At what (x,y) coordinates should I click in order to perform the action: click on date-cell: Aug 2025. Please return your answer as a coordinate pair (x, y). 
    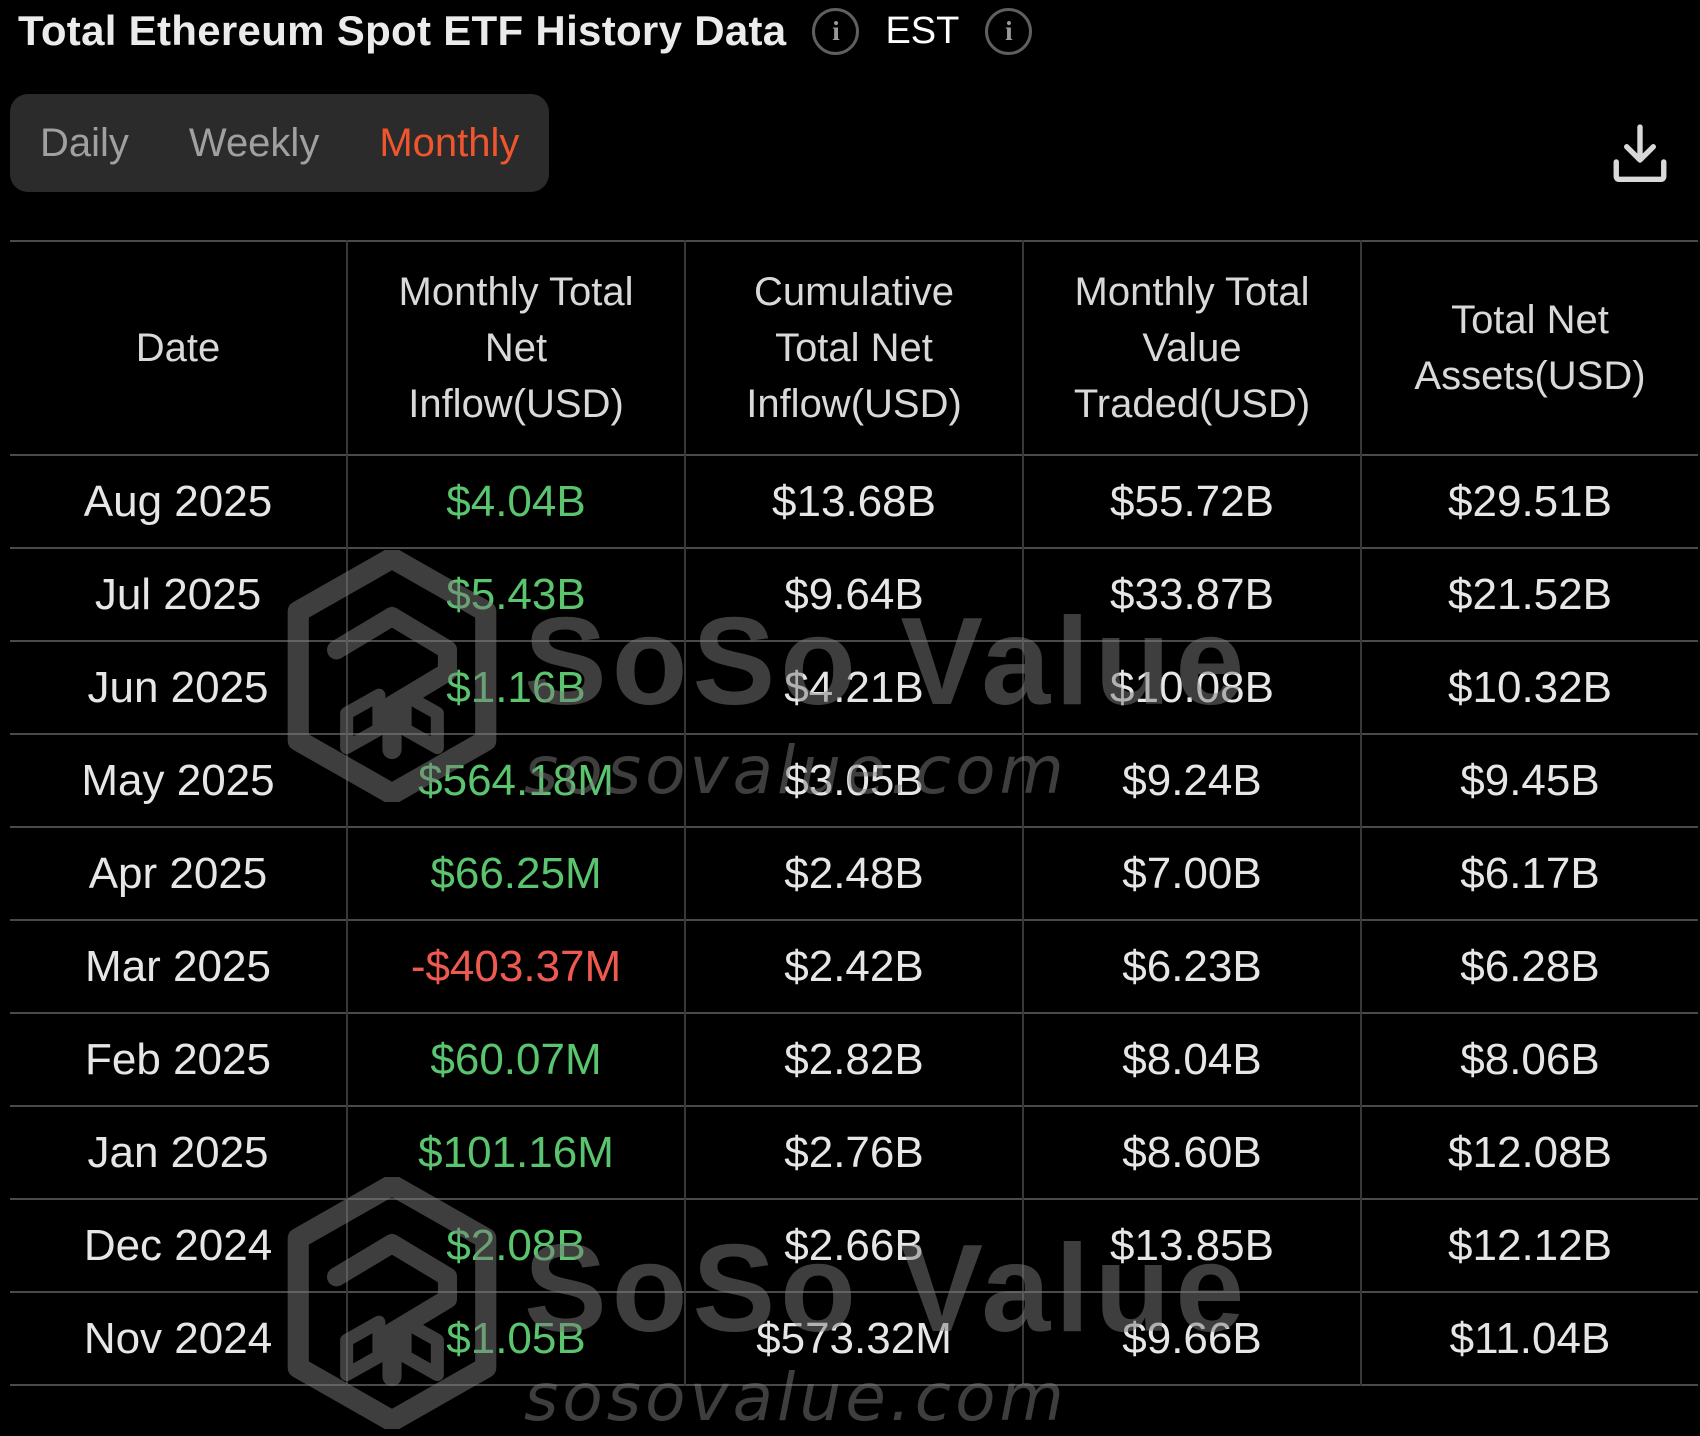
    Looking at the image, I should click on (178, 501).